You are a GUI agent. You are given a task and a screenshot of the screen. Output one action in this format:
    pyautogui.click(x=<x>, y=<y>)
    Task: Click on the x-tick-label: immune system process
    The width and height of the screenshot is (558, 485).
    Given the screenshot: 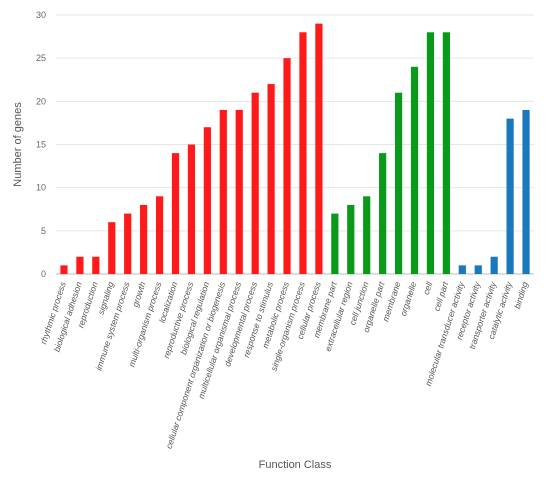 What is the action you would take?
    pyautogui.click(x=112, y=326)
    